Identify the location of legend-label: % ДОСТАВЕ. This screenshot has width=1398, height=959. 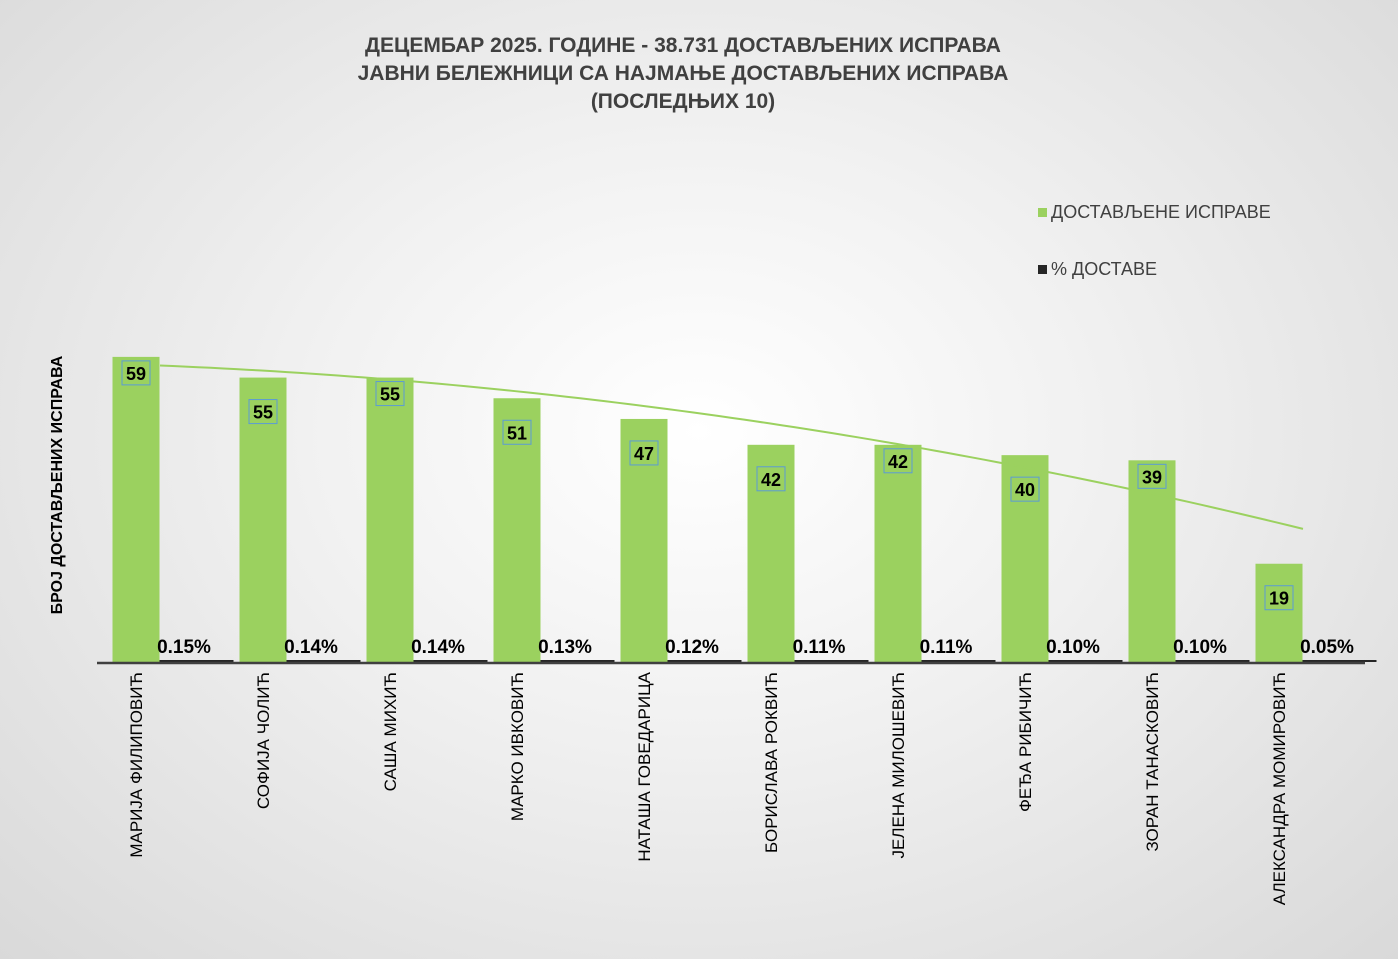
(1104, 269).